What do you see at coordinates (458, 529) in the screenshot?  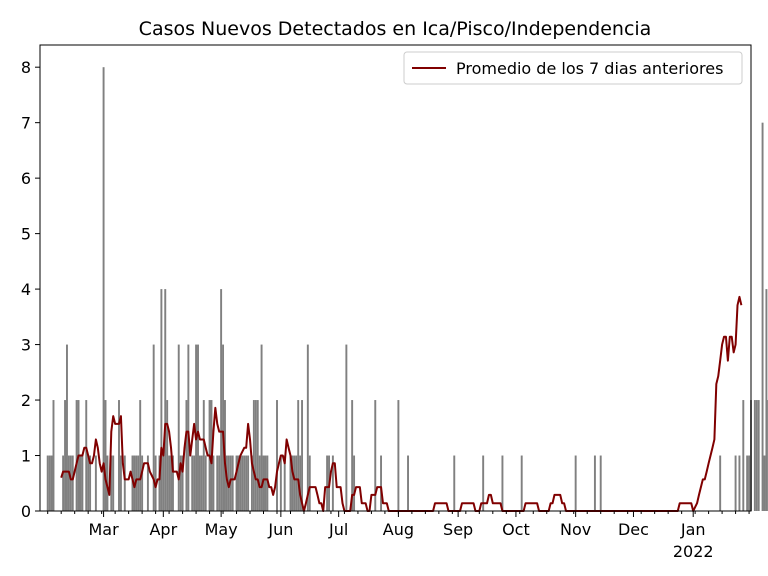 I see `x-tick-label: Sep` at bounding box center [458, 529].